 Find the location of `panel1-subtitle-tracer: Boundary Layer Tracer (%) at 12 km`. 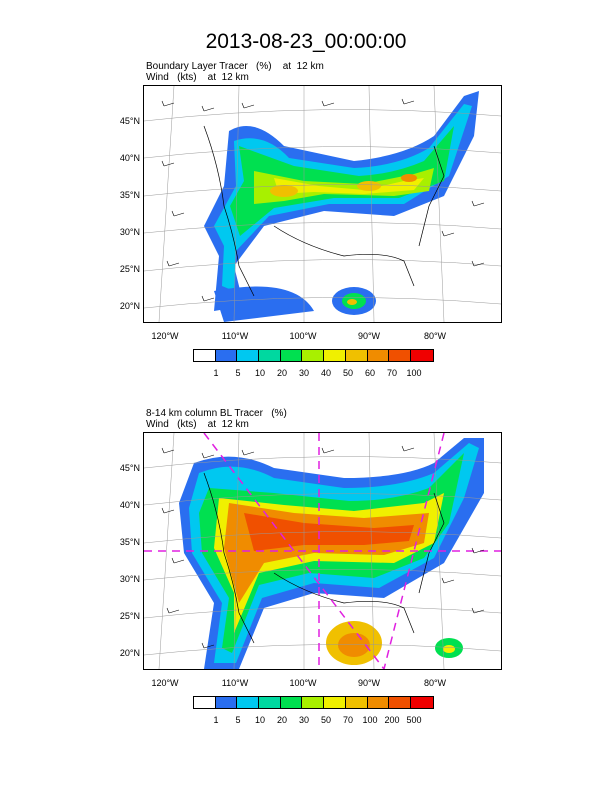

panel1-subtitle-tracer: Boundary Layer Tracer (%) at 12 km is located at coordinates (235, 66).